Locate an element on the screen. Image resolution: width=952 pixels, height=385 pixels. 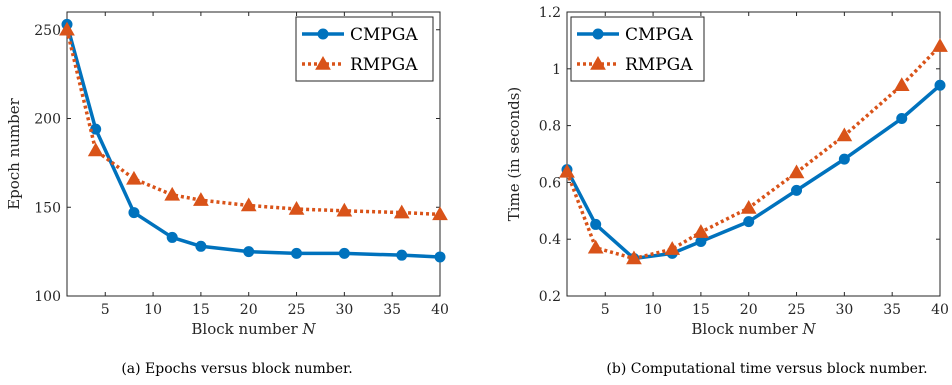
chart-caption: (a) Epochs versus block number. is located at coordinates (236, 369).